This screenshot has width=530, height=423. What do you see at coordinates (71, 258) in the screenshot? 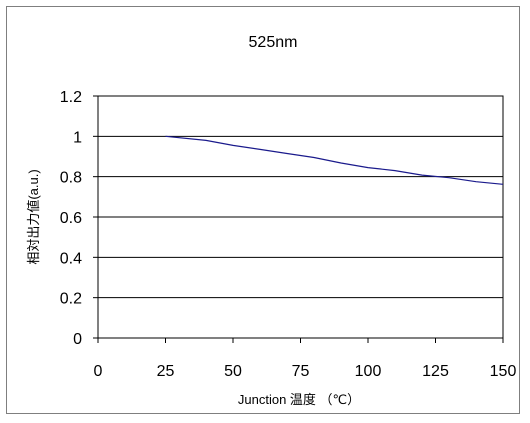
I see `y-tick-label: 0.4` at bounding box center [71, 258].